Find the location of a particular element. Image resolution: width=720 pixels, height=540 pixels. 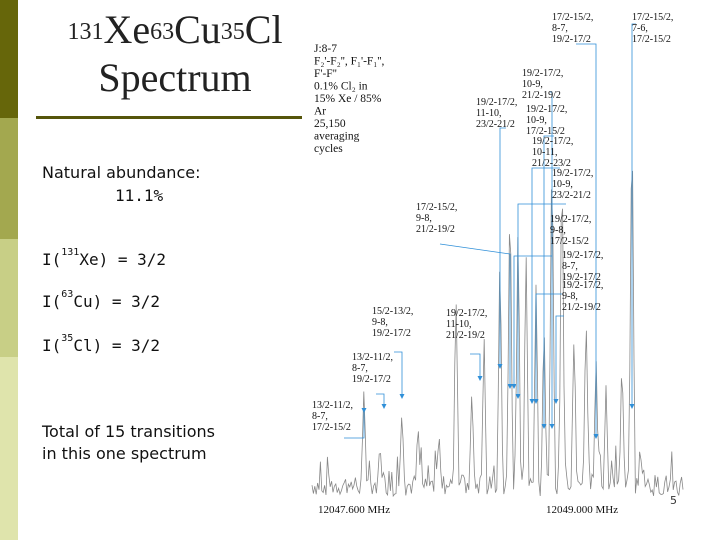

spectrum-param-line: cycles is located at coordinates (328, 149).